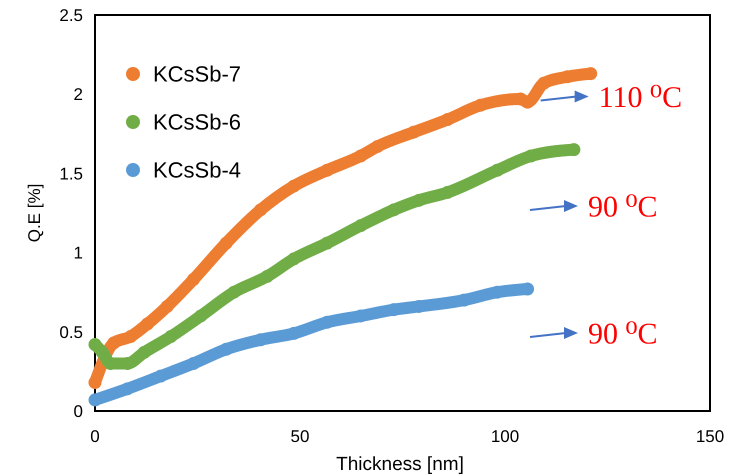  I want to click on y-tick-label: 2, so click(78, 94).